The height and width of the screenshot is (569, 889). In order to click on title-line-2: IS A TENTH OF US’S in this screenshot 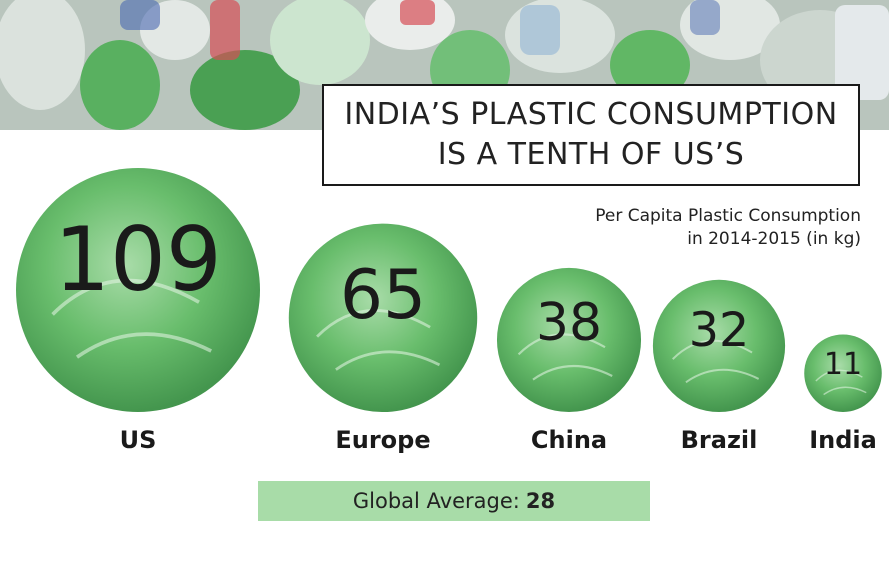, I will do `click(591, 154)`.